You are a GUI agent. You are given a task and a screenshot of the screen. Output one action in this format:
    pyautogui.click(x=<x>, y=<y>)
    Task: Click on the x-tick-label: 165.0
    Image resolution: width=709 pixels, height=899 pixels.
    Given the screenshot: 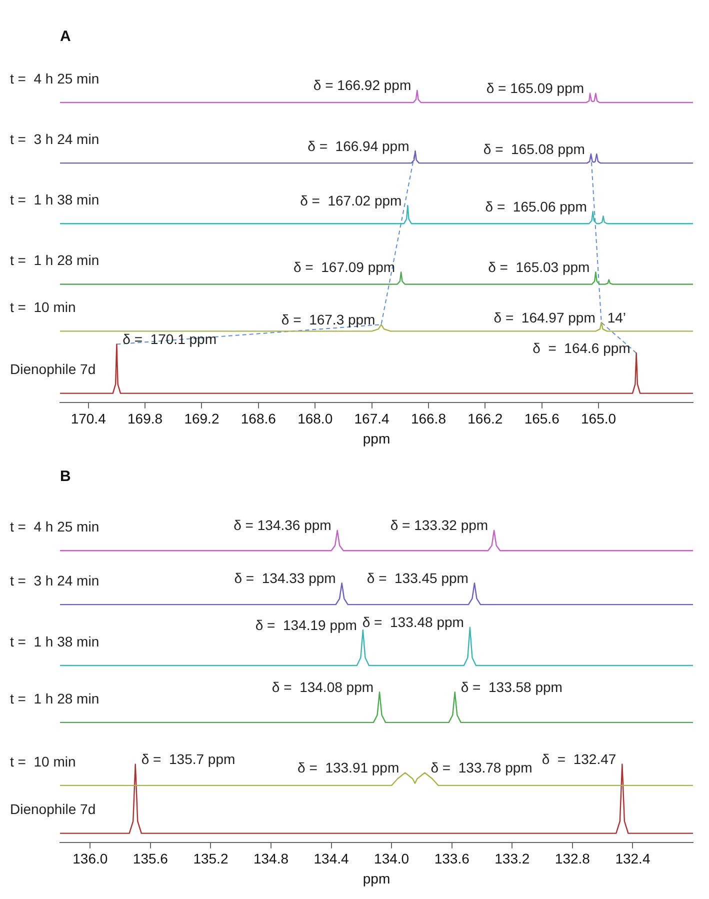 What is the action you would take?
    pyautogui.click(x=598, y=418)
    